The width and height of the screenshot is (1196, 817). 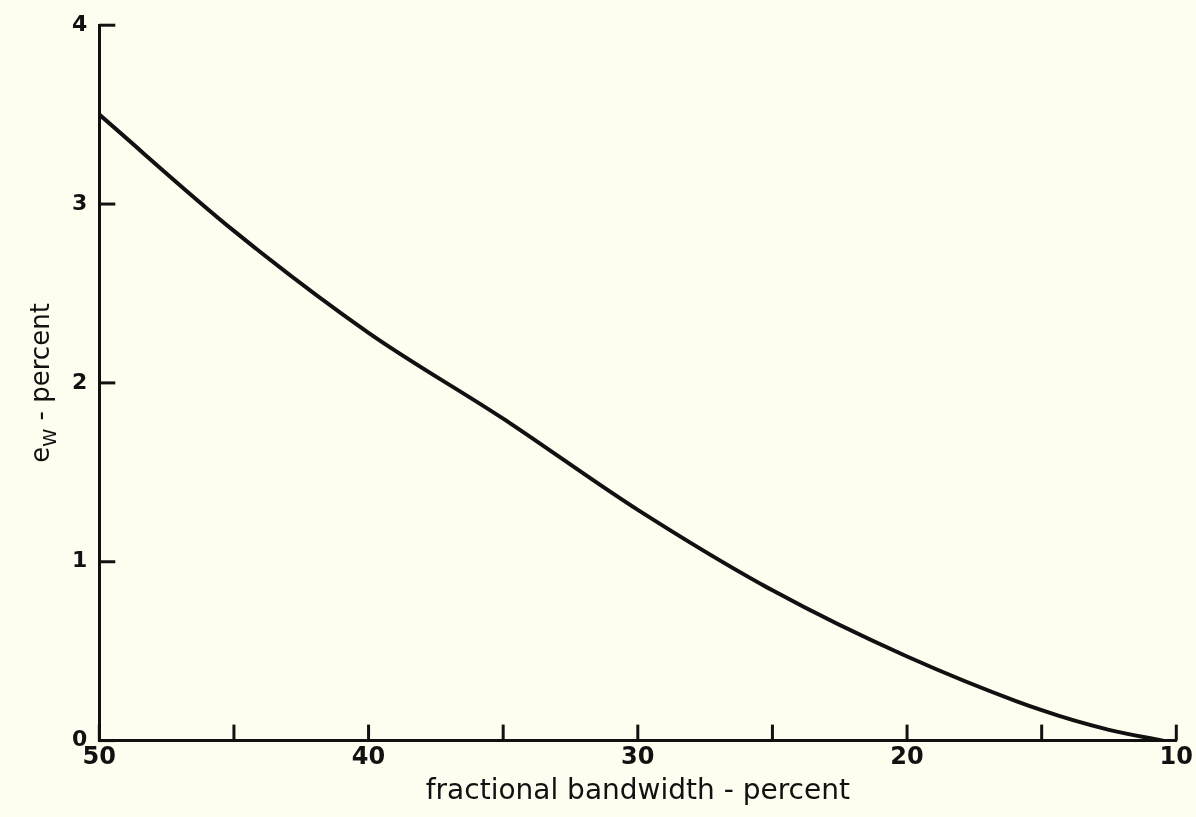 What do you see at coordinates (1176, 756) in the screenshot?
I see `x-tick-label: 10` at bounding box center [1176, 756].